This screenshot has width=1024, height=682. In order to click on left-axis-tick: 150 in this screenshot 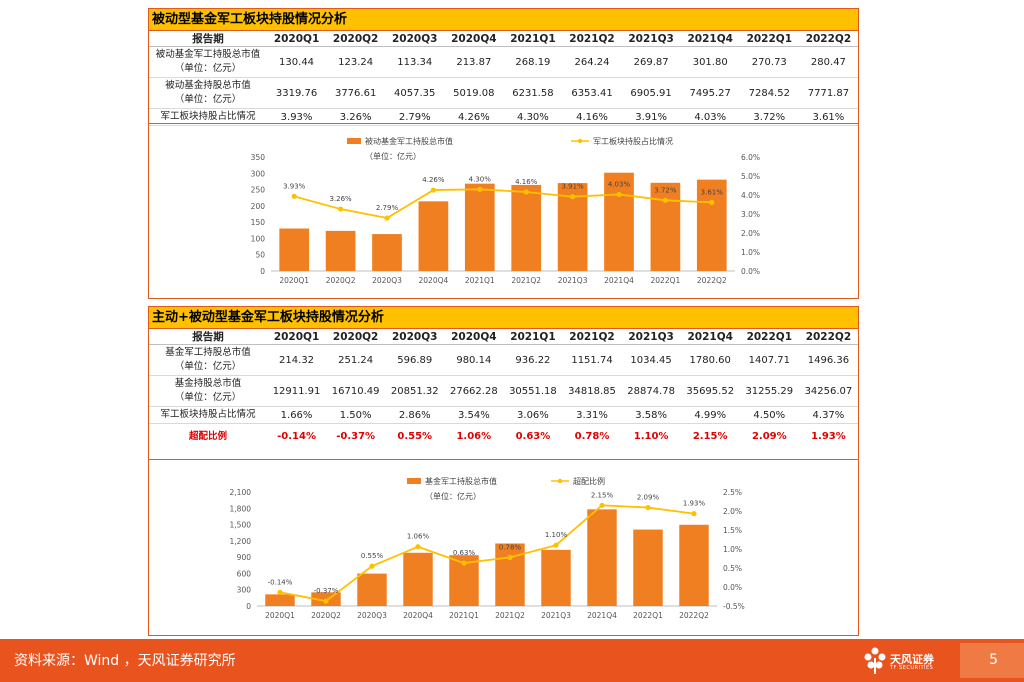, I will do `click(258, 222)`.